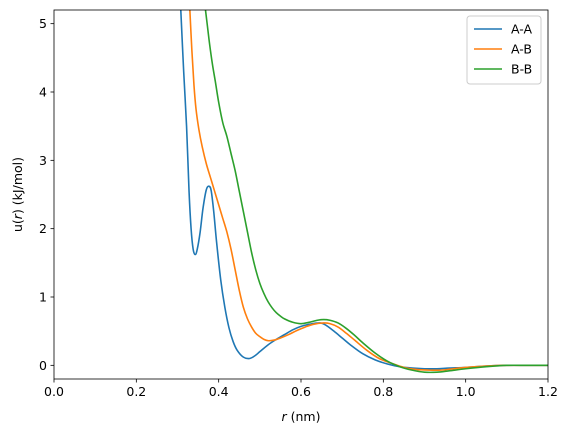 The width and height of the screenshot is (569, 434). What do you see at coordinates (17, 185) in the screenshot?
I see `y-axis-label-post: ) (kJ/mol)` at bounding box center [17, 185].